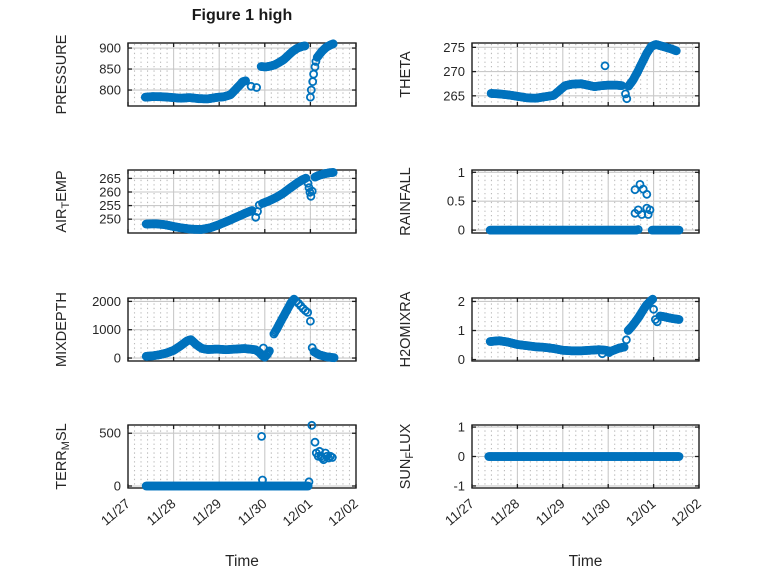 The height and width of the screenshot is (583, 778). I want to click on y-tick-label: 0.5, so click(456, 201).